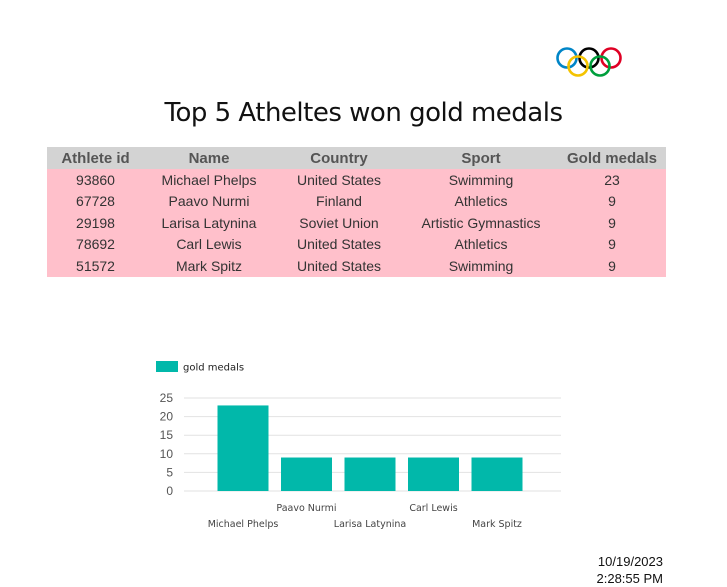 The width and height of the screenshot is (727, 587). What do you see at coordinates (306, 508) in the screenshot?
I see `x-tick-label: Paavo Nurmi` at bounding box center [306, 508].